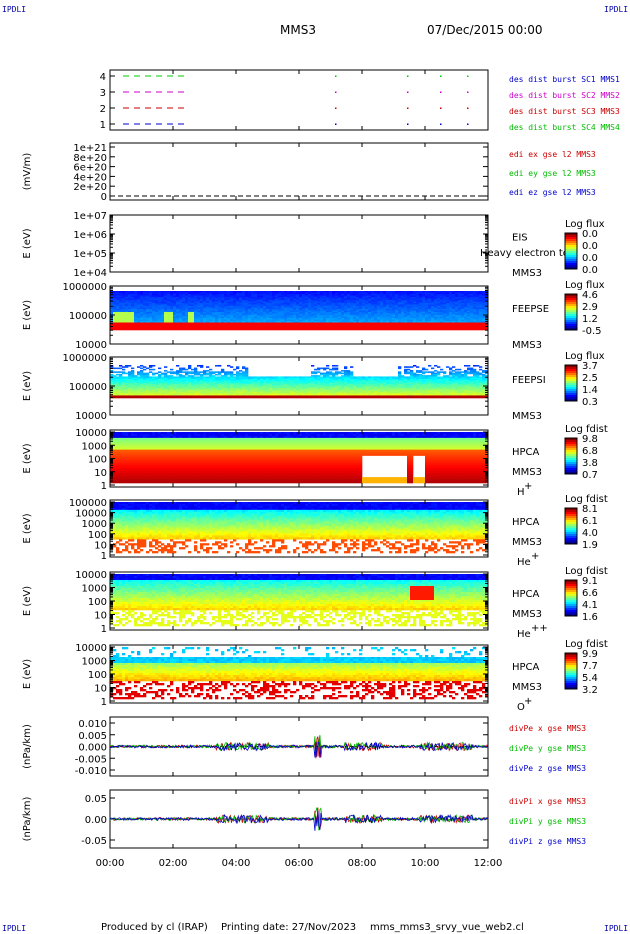 The image size is (630, 934). I want to click on eis-ylabel: E (eV), so click(27, 243).